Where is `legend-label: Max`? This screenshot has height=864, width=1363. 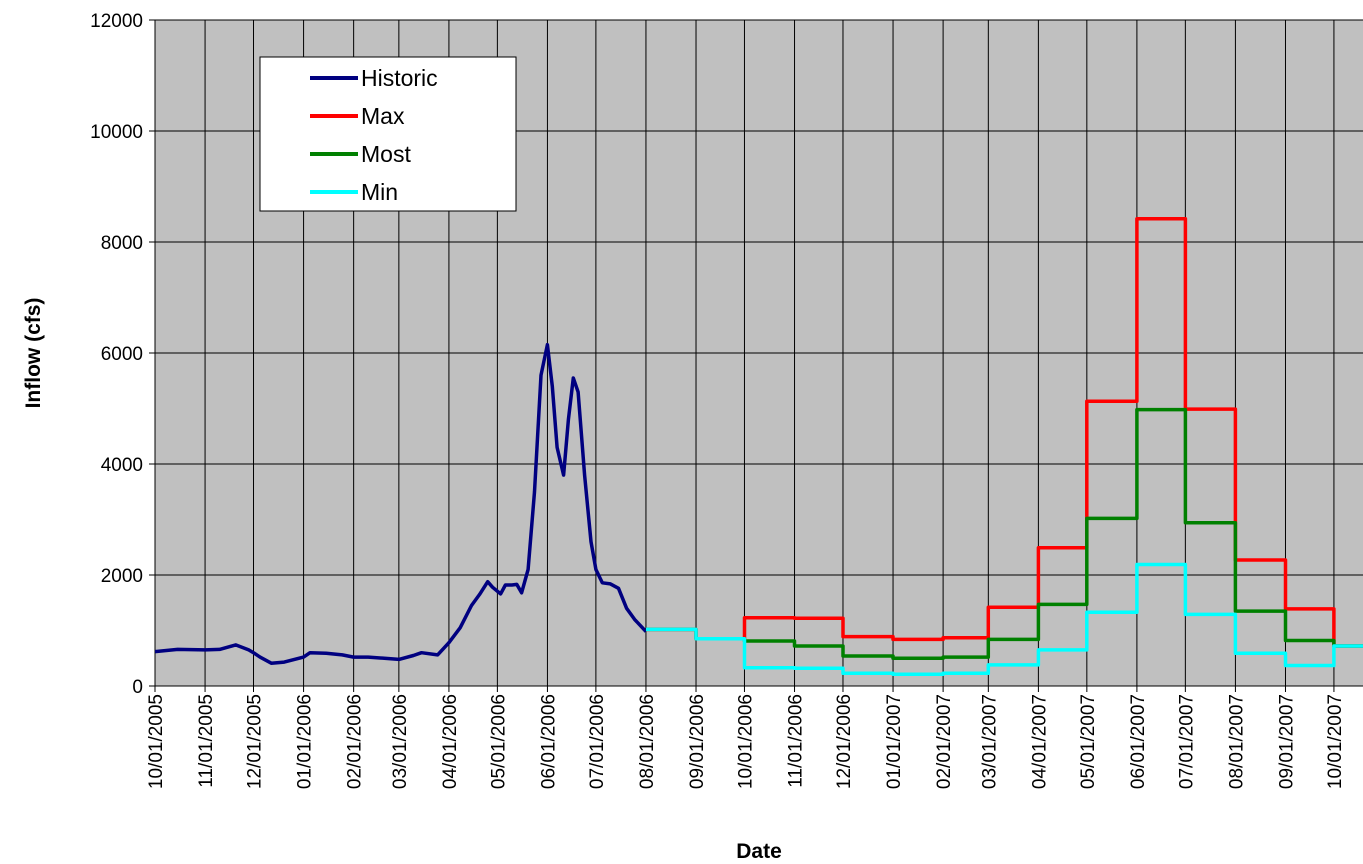 legend-label: Max is located at coordinates (383, 116).